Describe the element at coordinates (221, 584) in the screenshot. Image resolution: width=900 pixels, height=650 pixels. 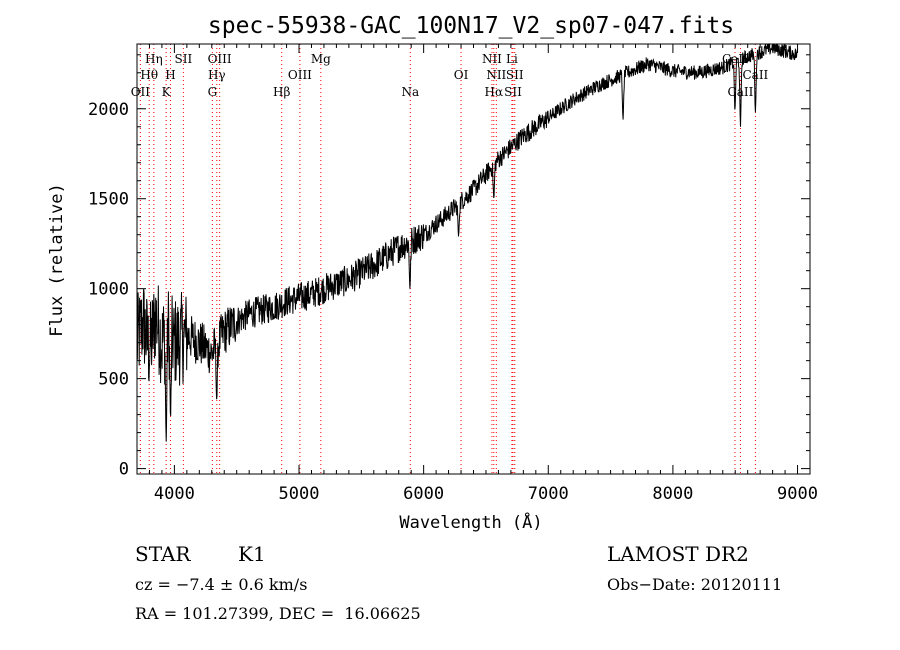
I see `cz-value: cz = −7.4 ± 0.6 km/s` at that location.